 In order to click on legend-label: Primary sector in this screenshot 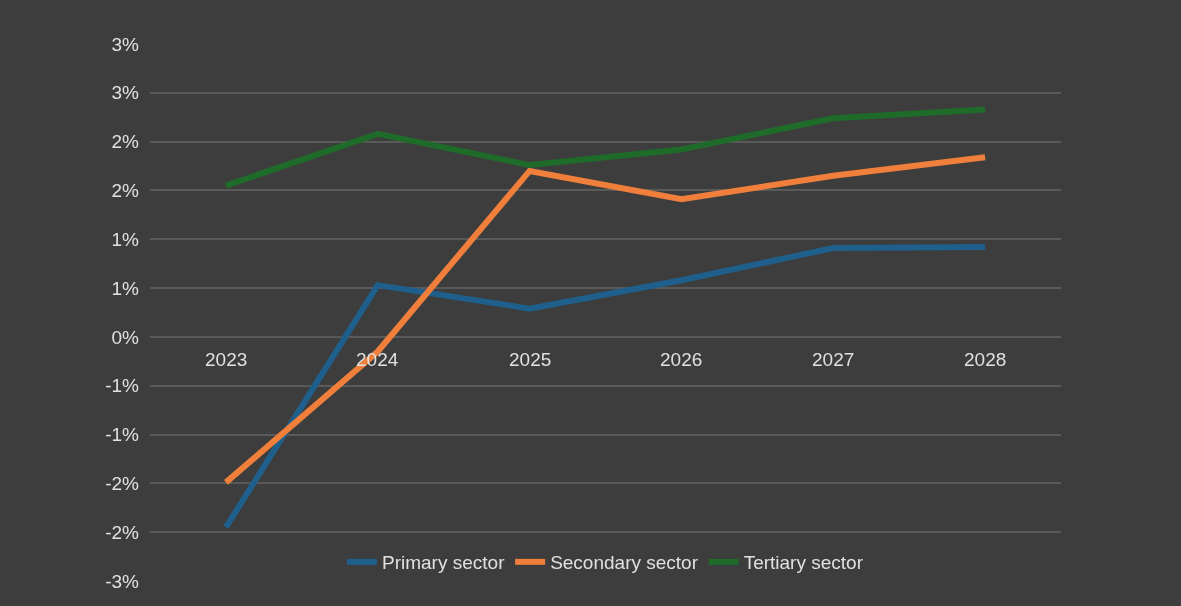, I will do `click(444, 563)`.